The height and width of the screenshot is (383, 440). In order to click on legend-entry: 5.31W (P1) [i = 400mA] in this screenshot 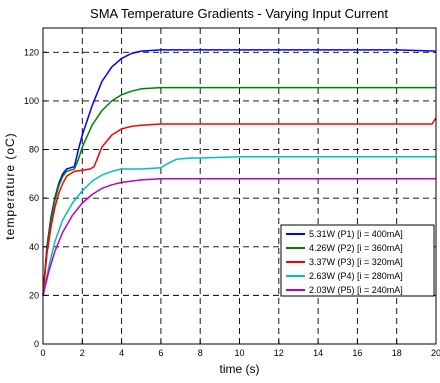, I will do `click(356, 234)`.